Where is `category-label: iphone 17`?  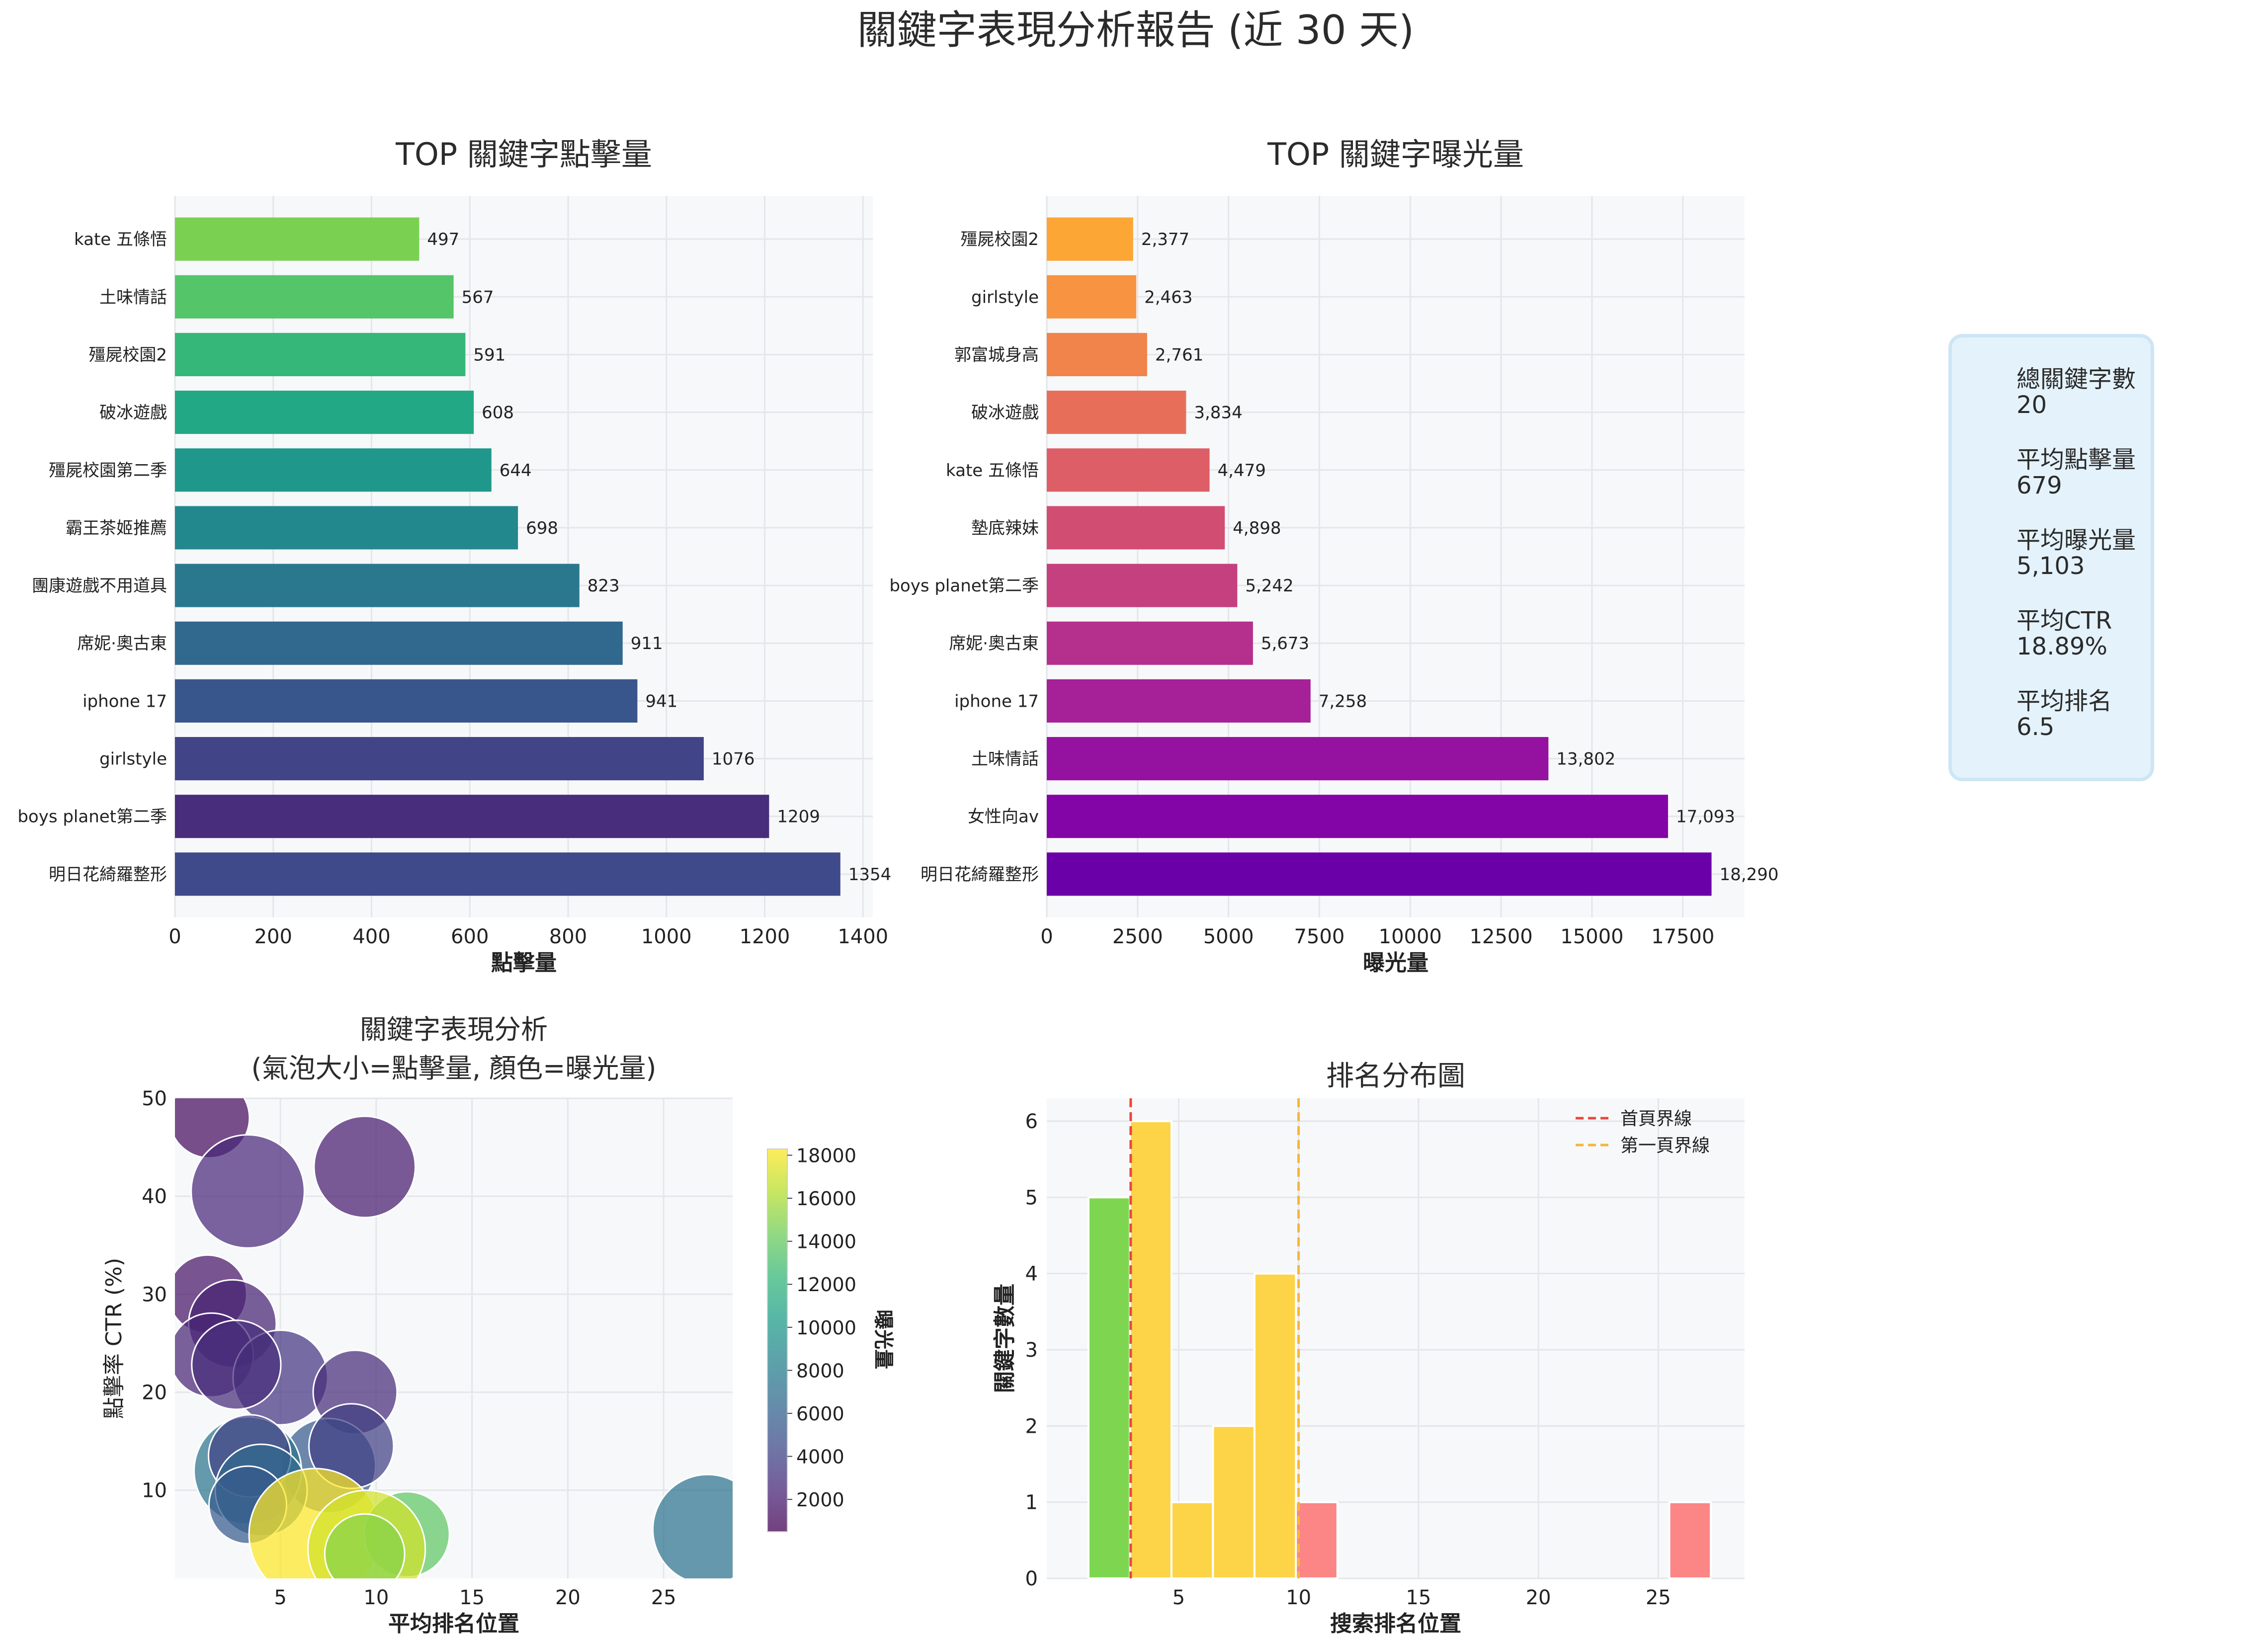
category-label: iphone 17 is located at coordinates (996, 701).